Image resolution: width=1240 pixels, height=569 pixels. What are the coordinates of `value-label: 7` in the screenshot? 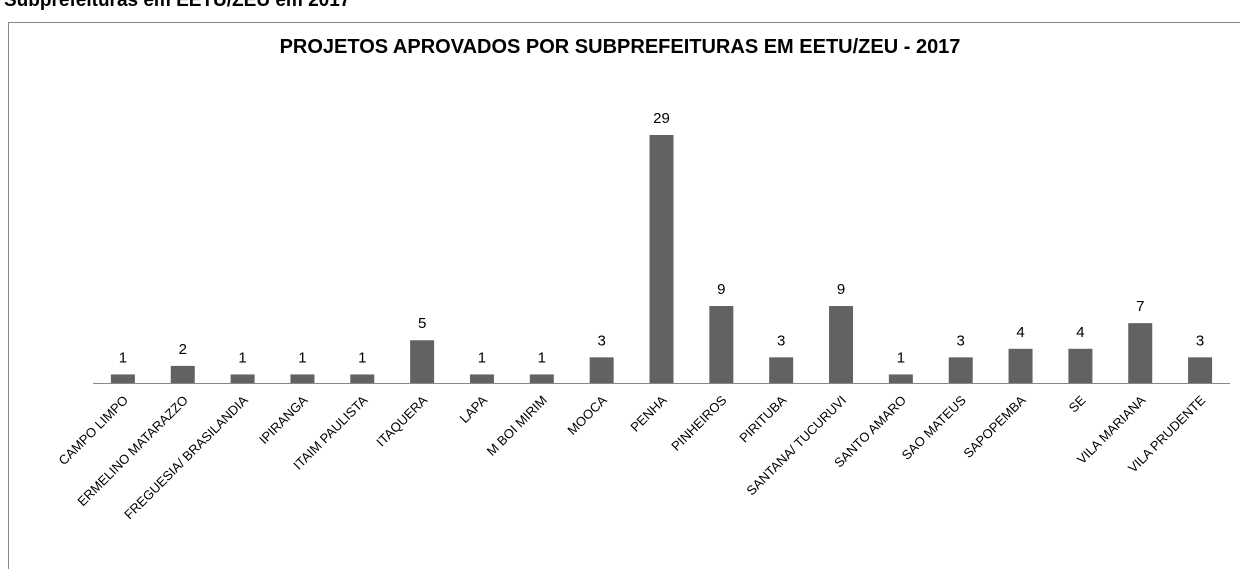 It's located at (1140, 306).